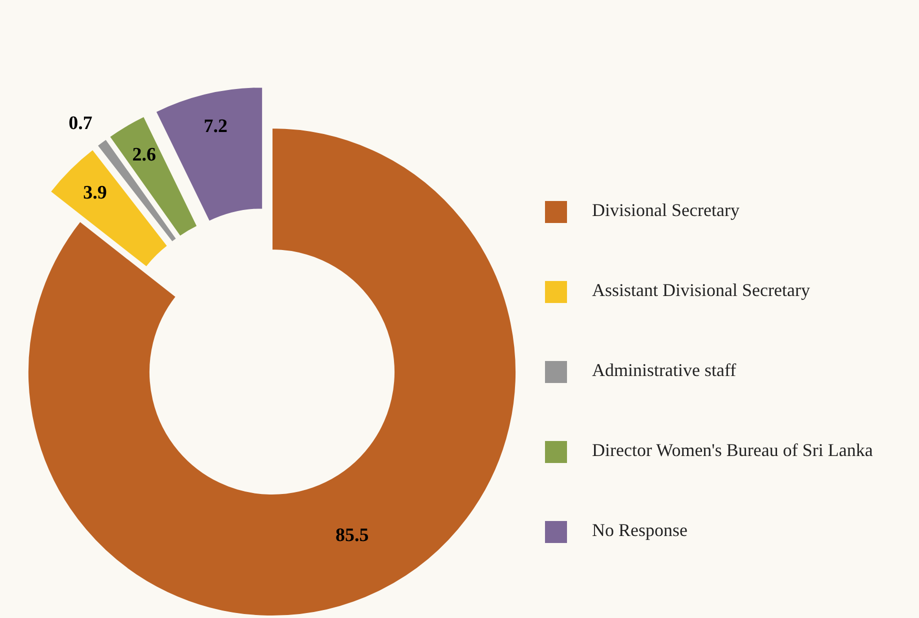 The width and height of the screenshot is (919, 618). I want to click on legend-label: Assistant Divisional Secretary, so click(701, 290).